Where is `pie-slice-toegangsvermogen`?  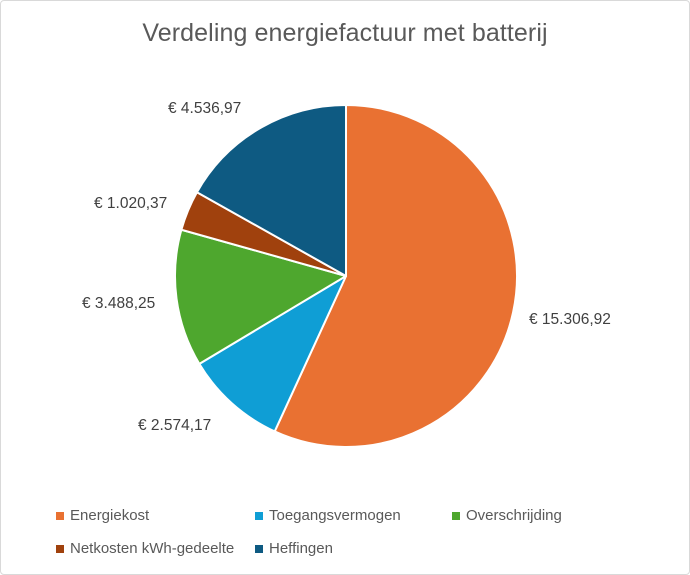 pie-slice-toegangsvermogen is located at coordinates (272, 354).